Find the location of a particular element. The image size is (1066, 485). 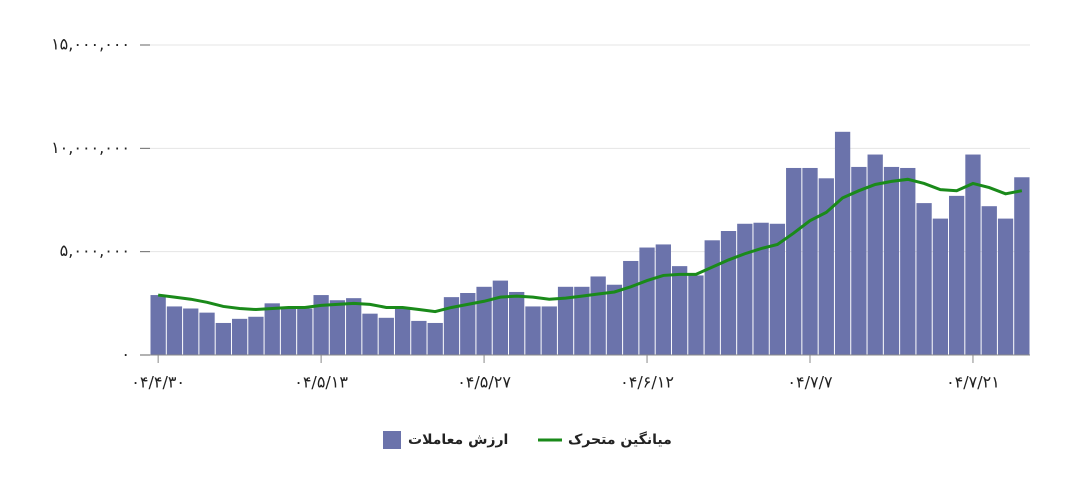

x-tick-label: ۰۴/۵/۱۳ is located at coordinates (321, 382).